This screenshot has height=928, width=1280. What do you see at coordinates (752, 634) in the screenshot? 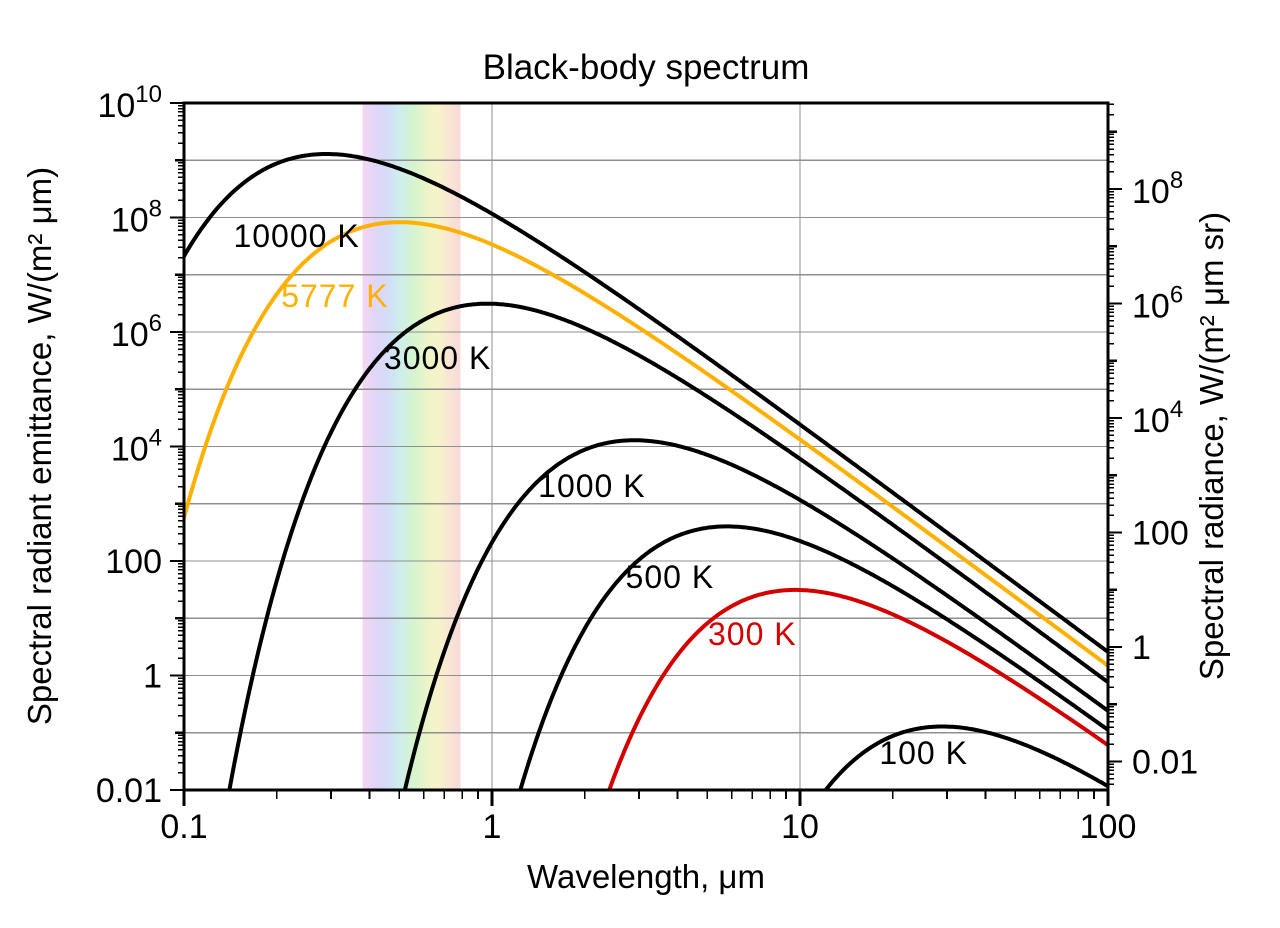
I see `curve-label-300k: 300 K` at bounding box center [752, 634].